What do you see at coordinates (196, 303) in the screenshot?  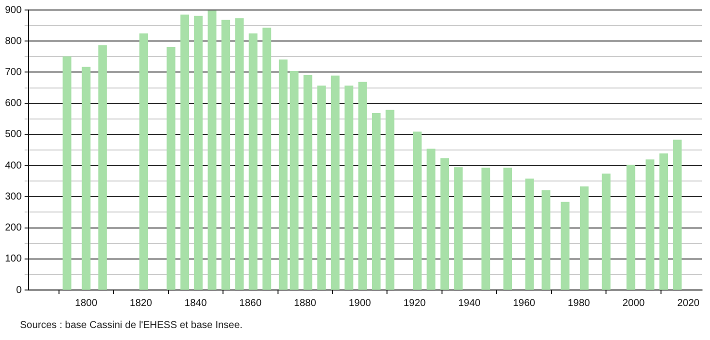 I see `x-tick-label: 1840` at bounding box center [196, 303].